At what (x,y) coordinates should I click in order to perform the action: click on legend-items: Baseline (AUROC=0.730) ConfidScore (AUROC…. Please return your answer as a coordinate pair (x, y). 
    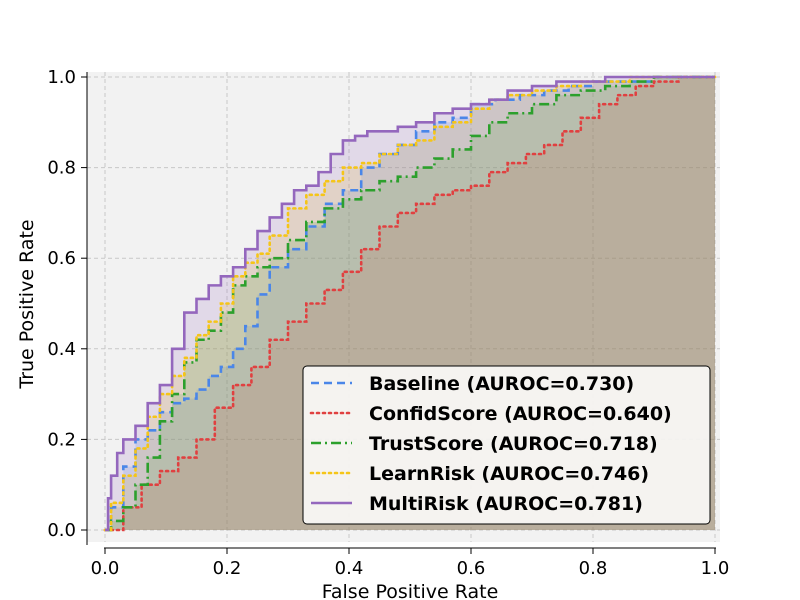
    Looking at the image, I should click on (490, 444).